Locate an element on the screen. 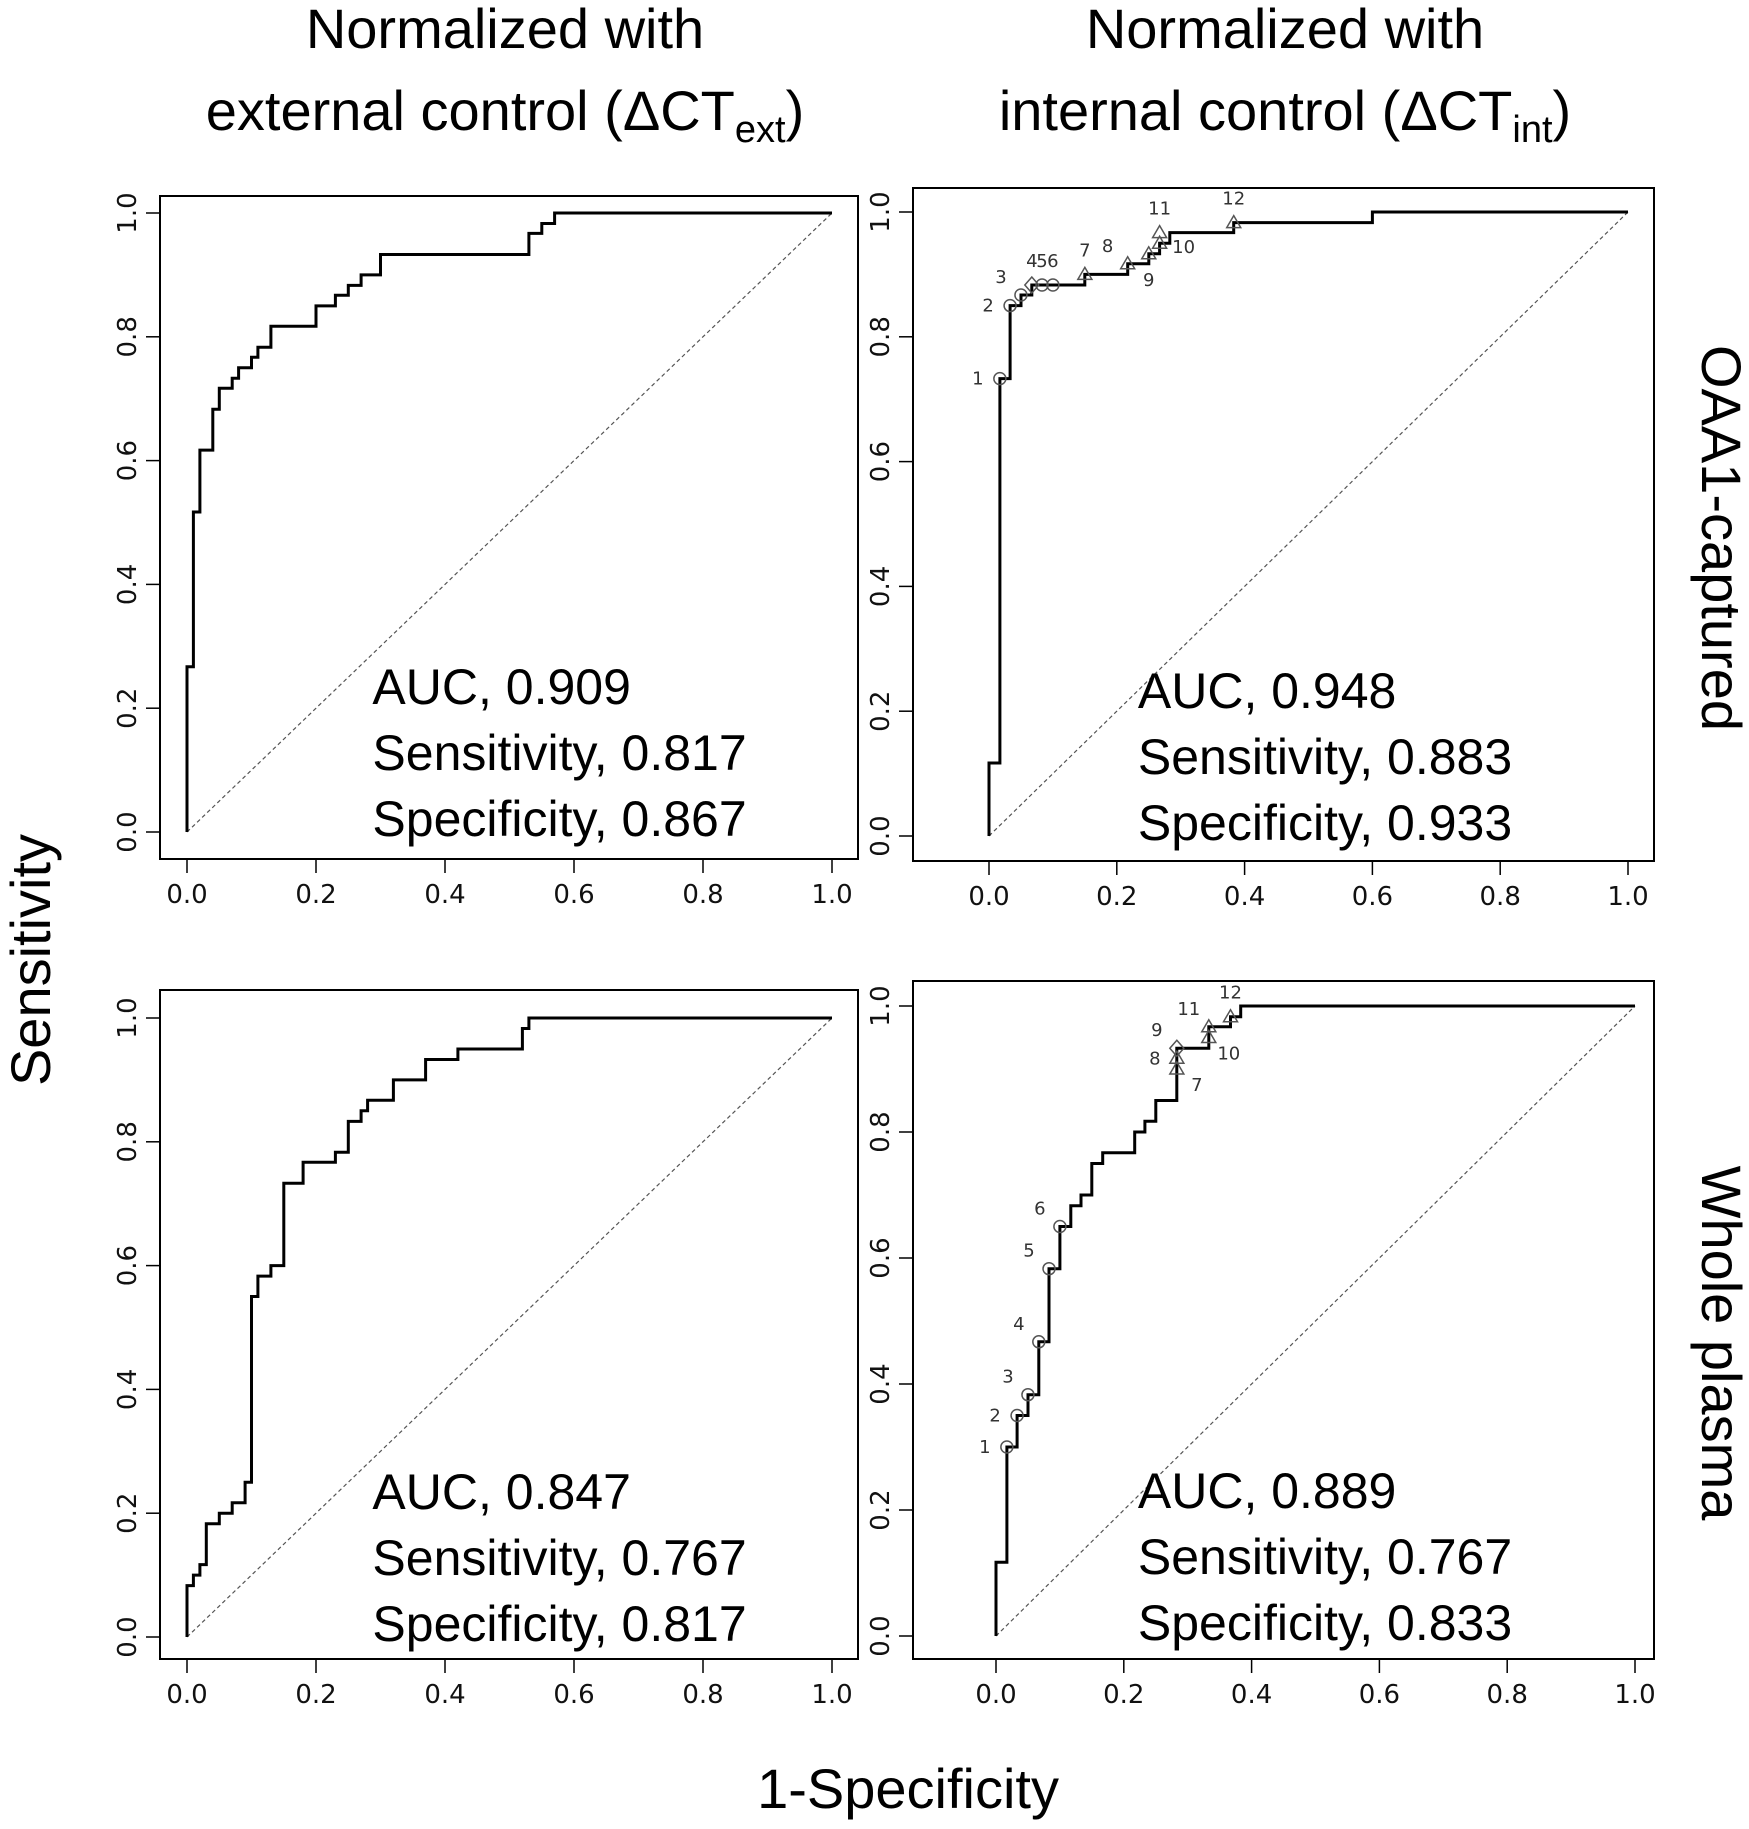 The width and height of the screenshot is (1749, 1829). marker-label: 3 is located at coordinates (1000, 277).